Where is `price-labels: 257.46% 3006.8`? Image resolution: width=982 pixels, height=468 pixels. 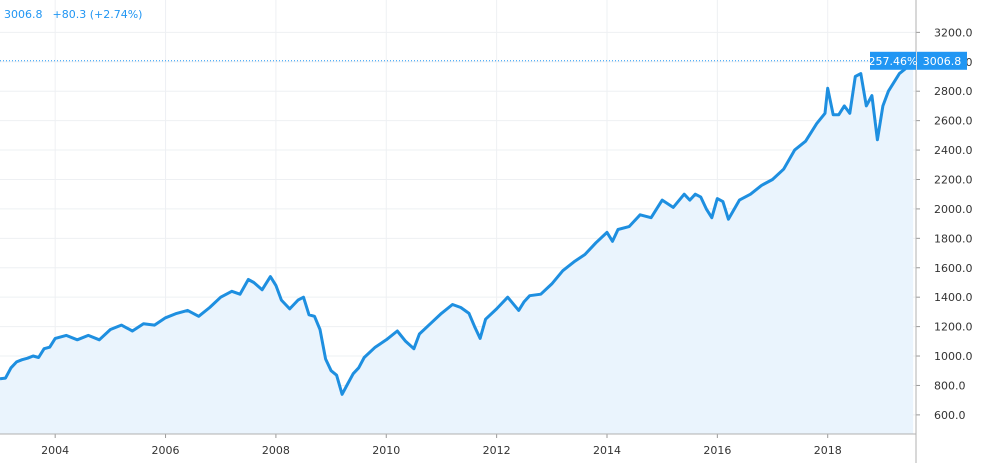
price-labels: 257.46% 3006.8 is located at coordinates (918, 60).